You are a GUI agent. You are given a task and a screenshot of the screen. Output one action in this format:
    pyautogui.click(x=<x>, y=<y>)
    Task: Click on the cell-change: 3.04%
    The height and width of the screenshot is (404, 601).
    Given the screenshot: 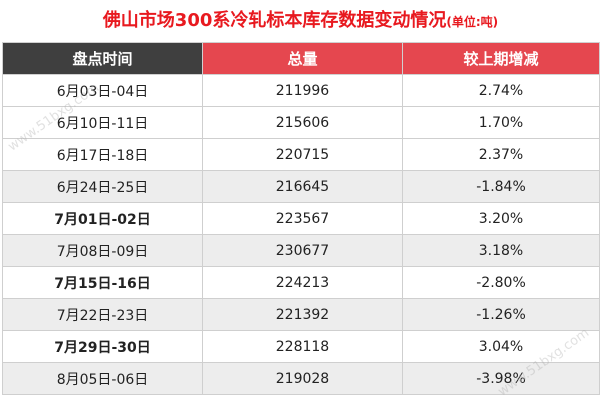 What is the action you would take?
    pyautogui.click(x=501, y=346)
    